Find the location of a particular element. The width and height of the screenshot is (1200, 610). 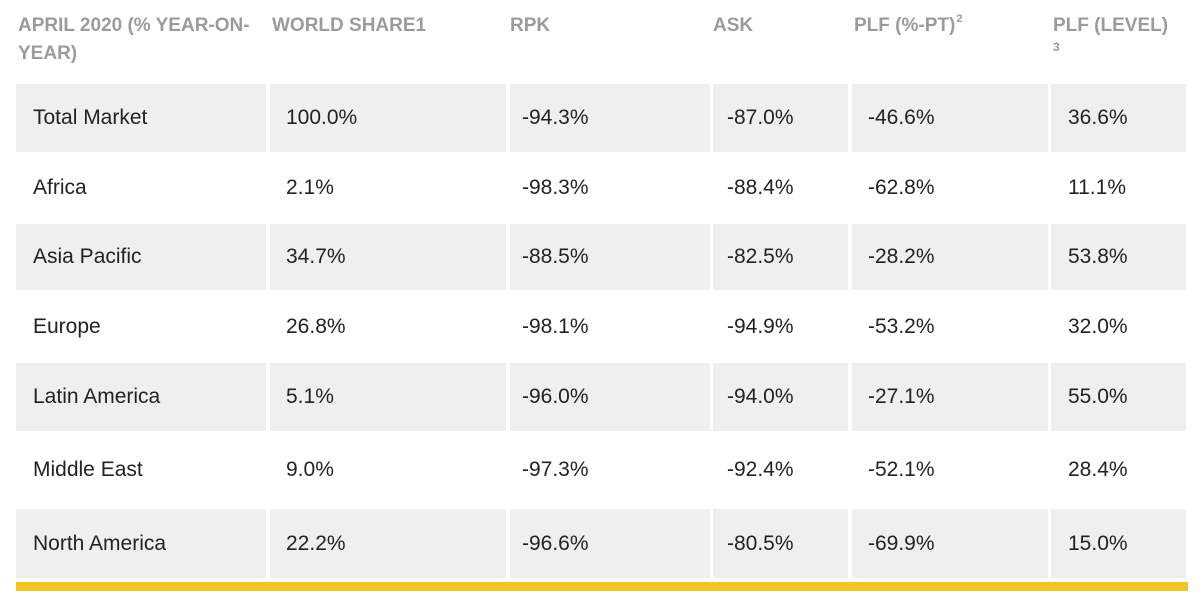

cell-rpk: -96.6% is located at coordinates (610, 543).